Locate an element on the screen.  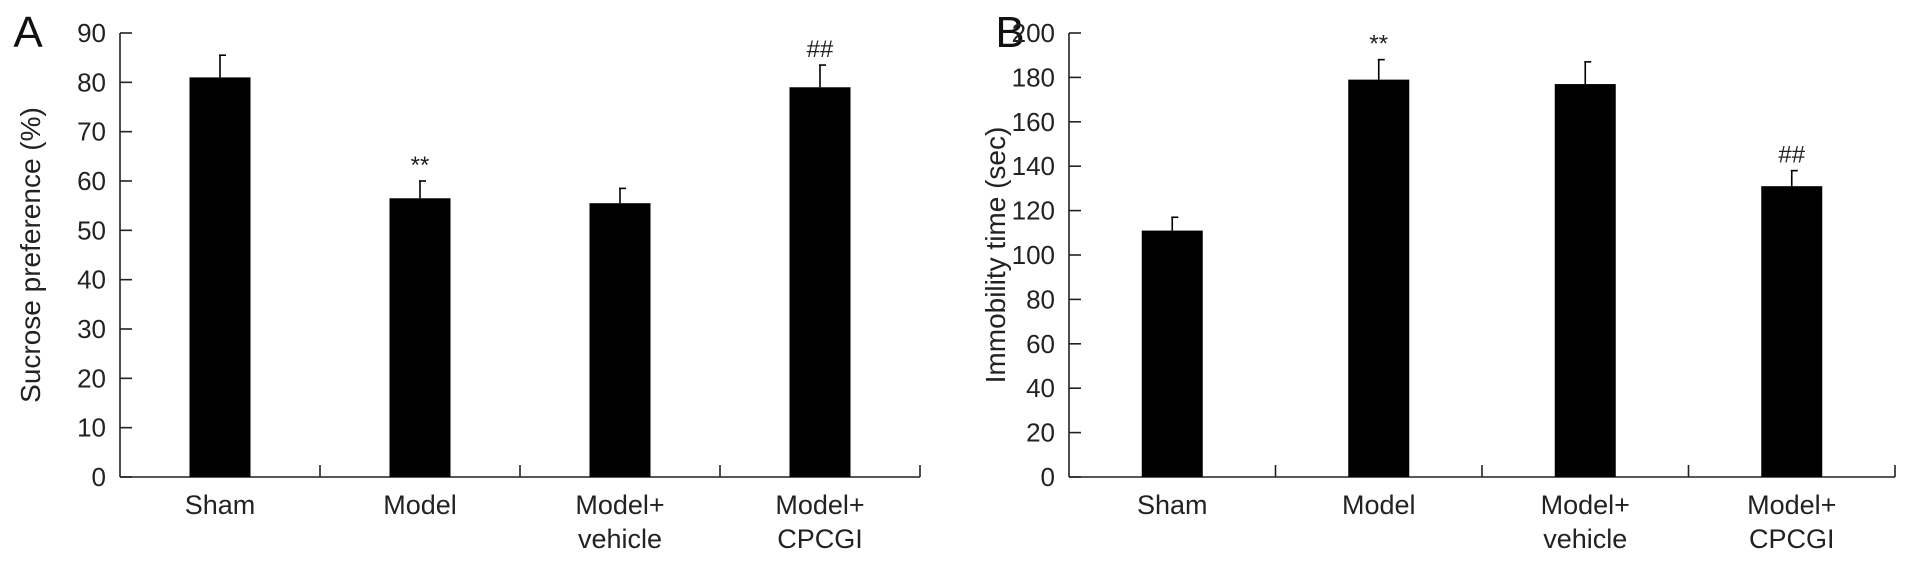
y-tick-label: 70 is located at coordinates (91, 132).